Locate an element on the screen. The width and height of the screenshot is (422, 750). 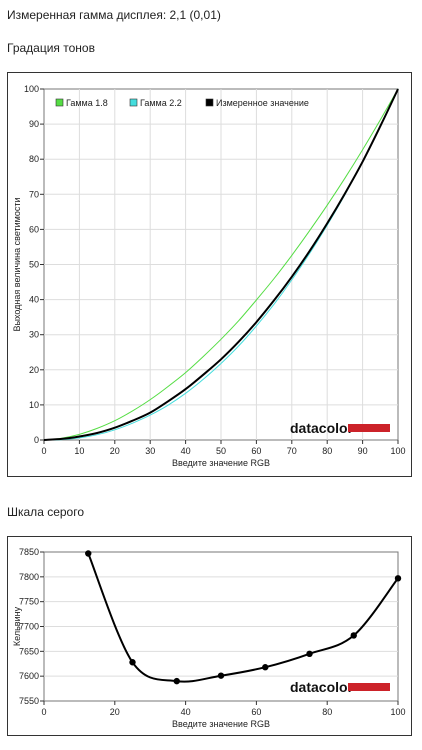
y-tick-label: 0 is located at coordinates (36, 440).